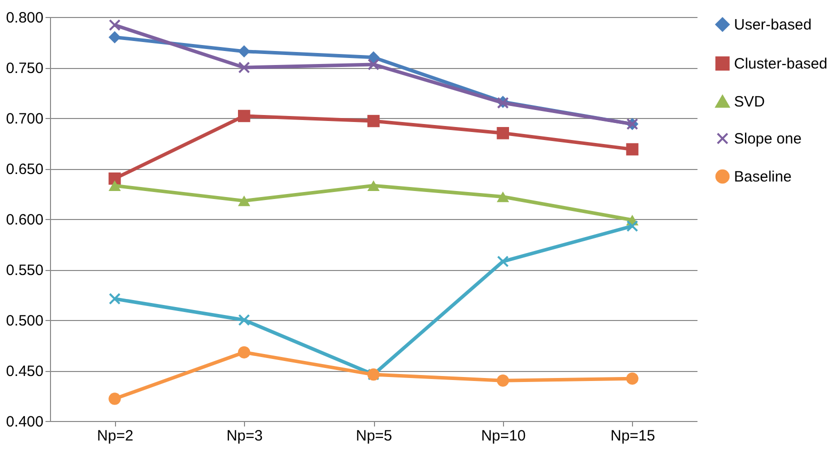  Describe the element at coordinates (25, 18) in the screenshot. I see `y-tick-label: 0.800` at that location.